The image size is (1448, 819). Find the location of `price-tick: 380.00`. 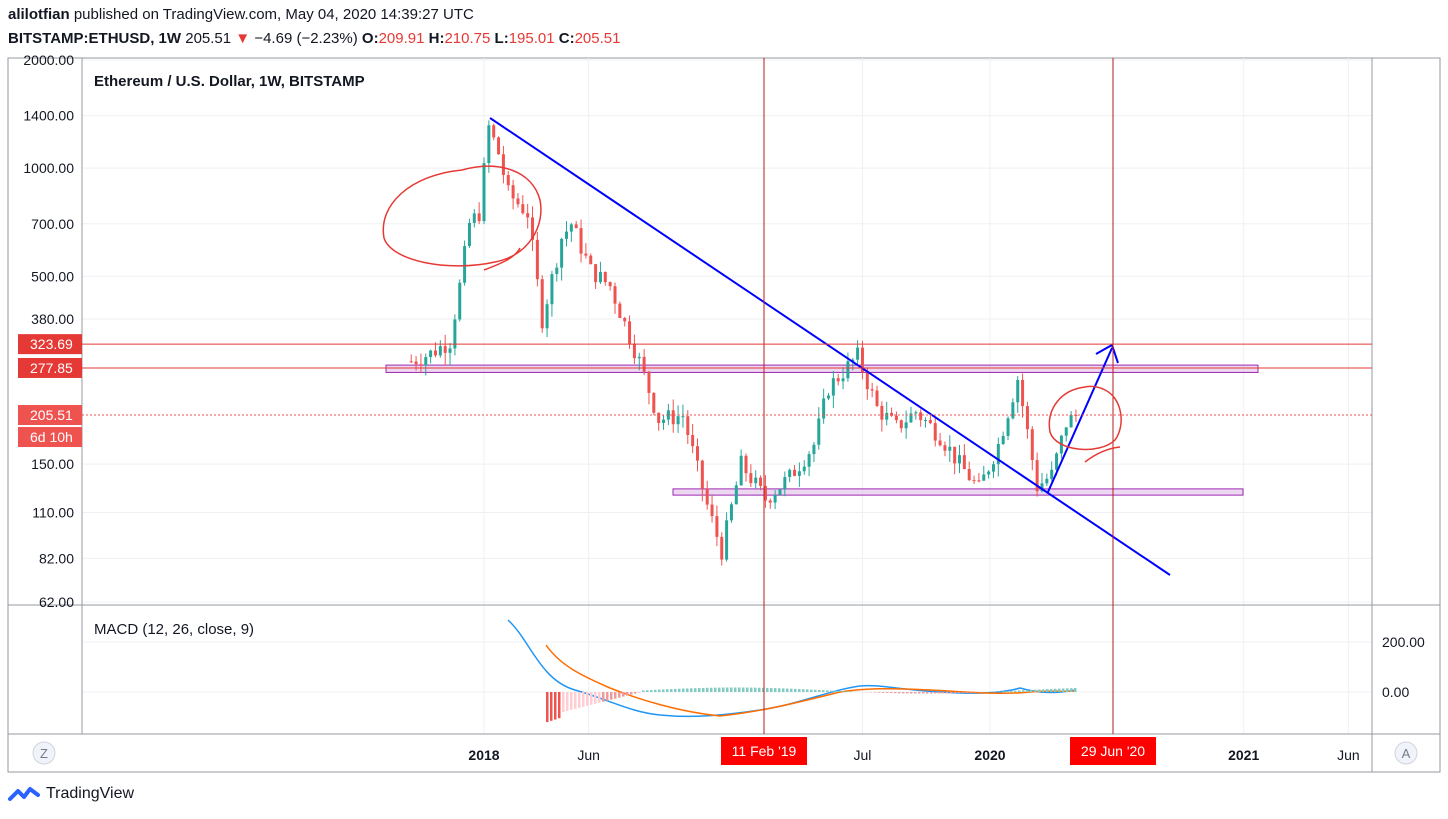

price-tick: 380.00 is located at coordinates (52, 319).